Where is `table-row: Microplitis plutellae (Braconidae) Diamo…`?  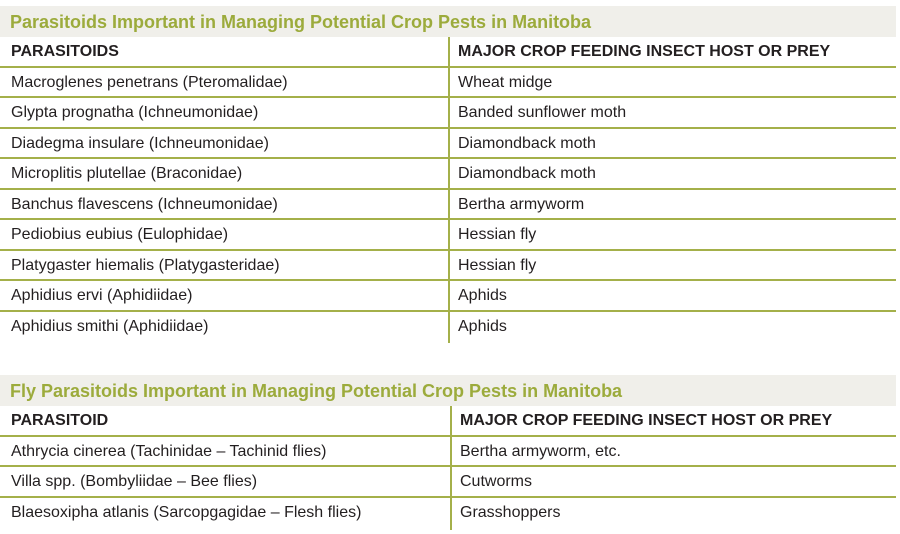
table-row: Microplitis plutellae (Braconidae) Diamo… is located at coordinates (448, 174).